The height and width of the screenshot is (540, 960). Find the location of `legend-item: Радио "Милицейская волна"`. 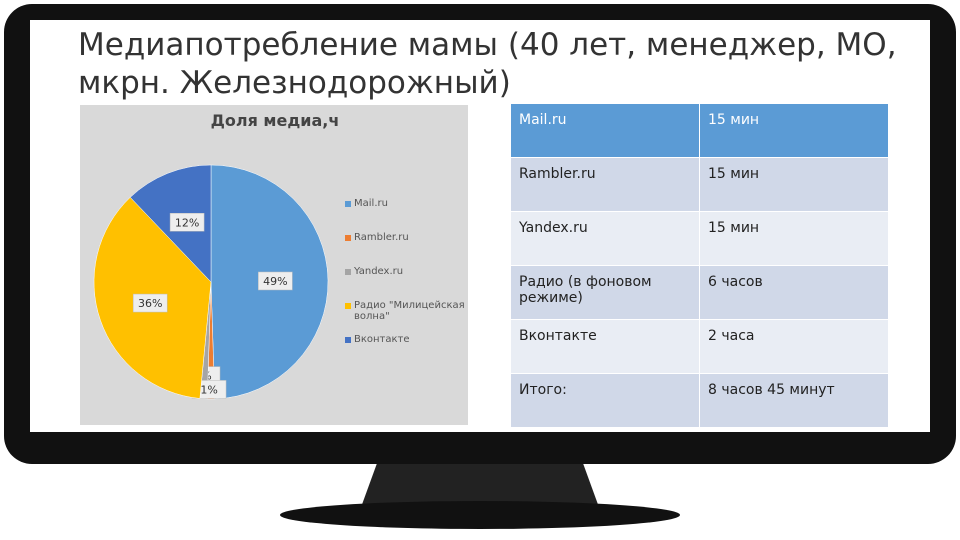

legend-item: Радио "Милицейская волна" is located at coordinates (405, 317).